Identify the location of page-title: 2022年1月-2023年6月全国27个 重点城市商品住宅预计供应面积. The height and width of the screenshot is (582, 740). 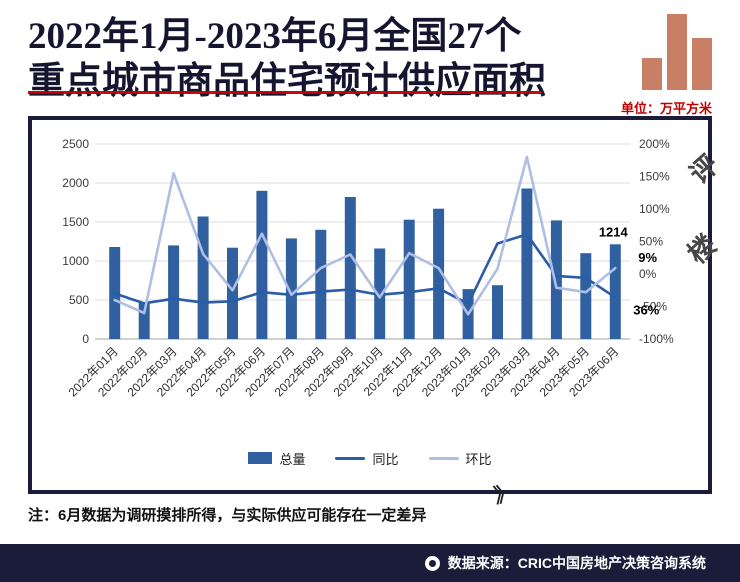
(370, 59).